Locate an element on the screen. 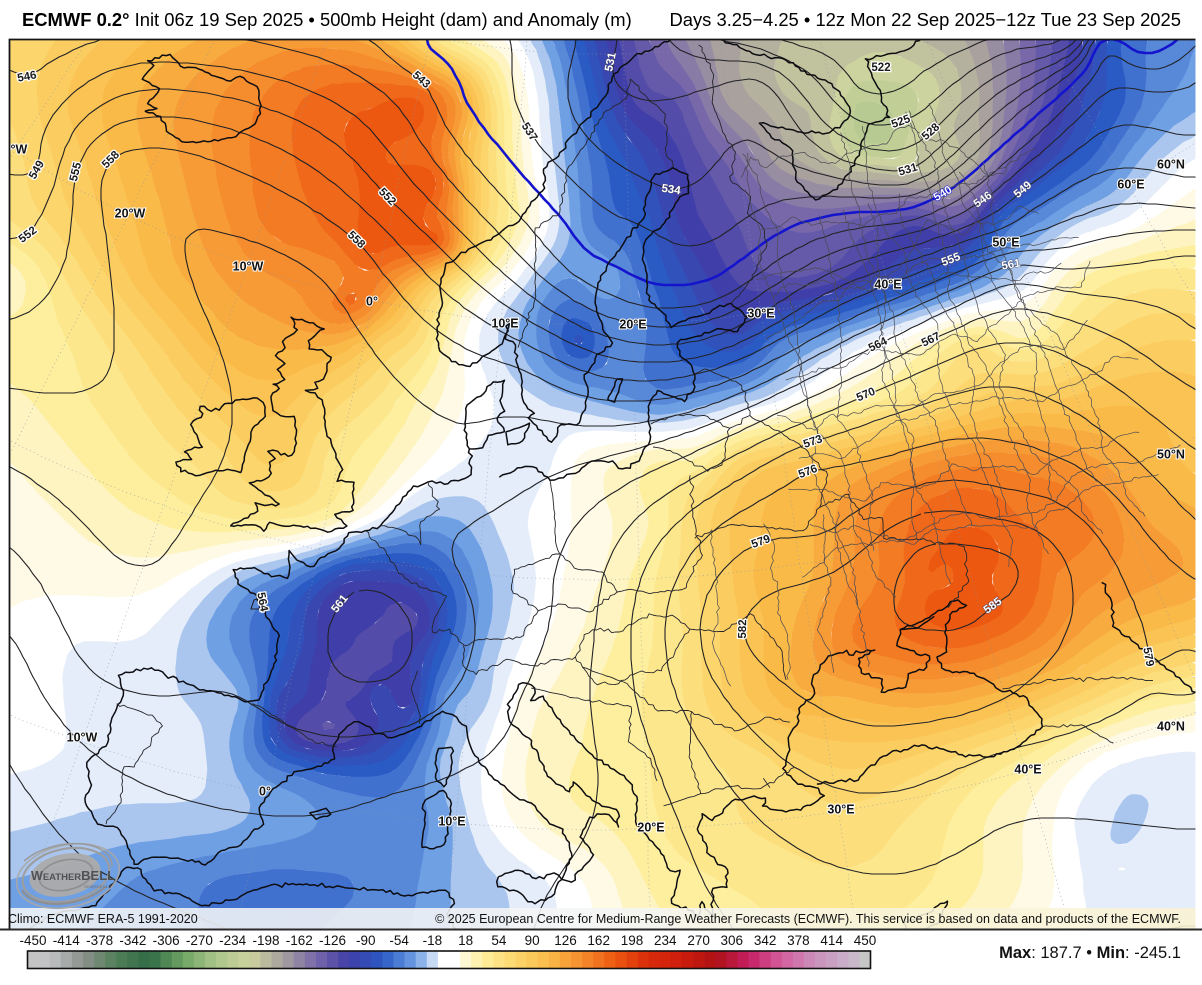 The height and width of the screenshot is (985, 1202). svg-text: 582 is located at coordinates (743, 628).